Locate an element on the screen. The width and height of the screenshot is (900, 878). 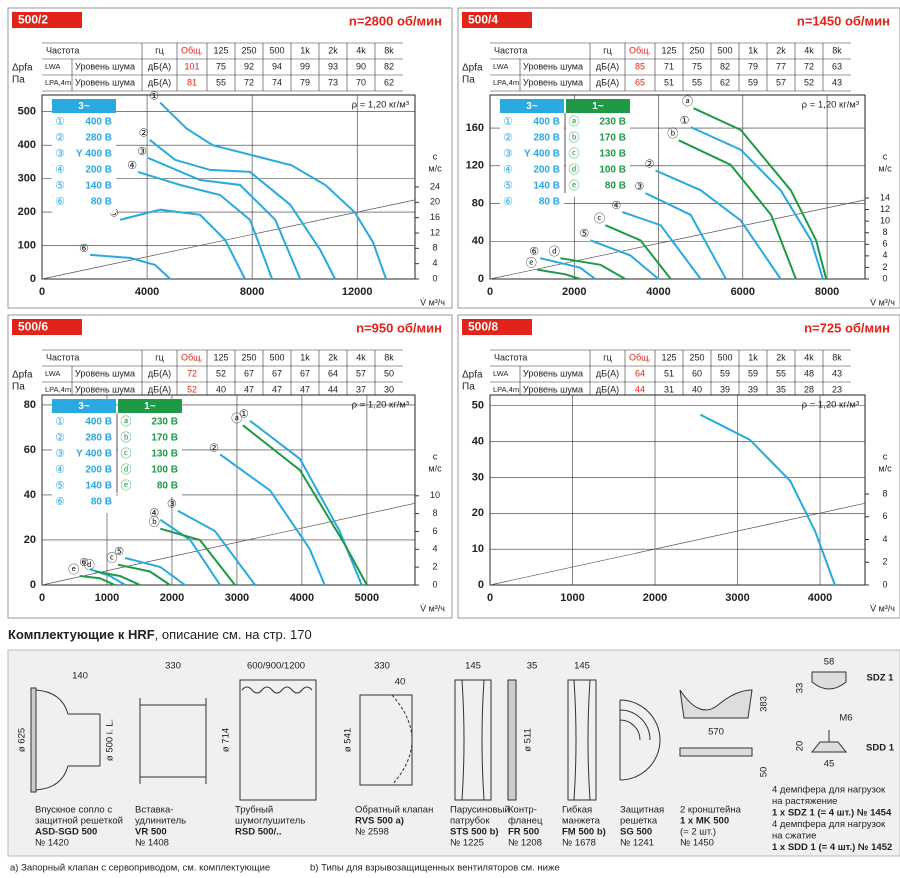
number: № 1678 is located at coordinates (579, 843).